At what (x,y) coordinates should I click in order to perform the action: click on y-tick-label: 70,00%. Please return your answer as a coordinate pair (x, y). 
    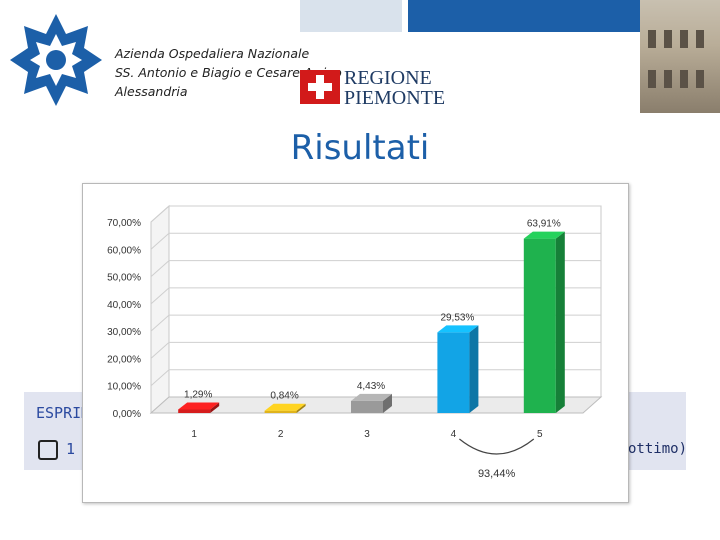
    Looking at the image, I should click on (124, 223).